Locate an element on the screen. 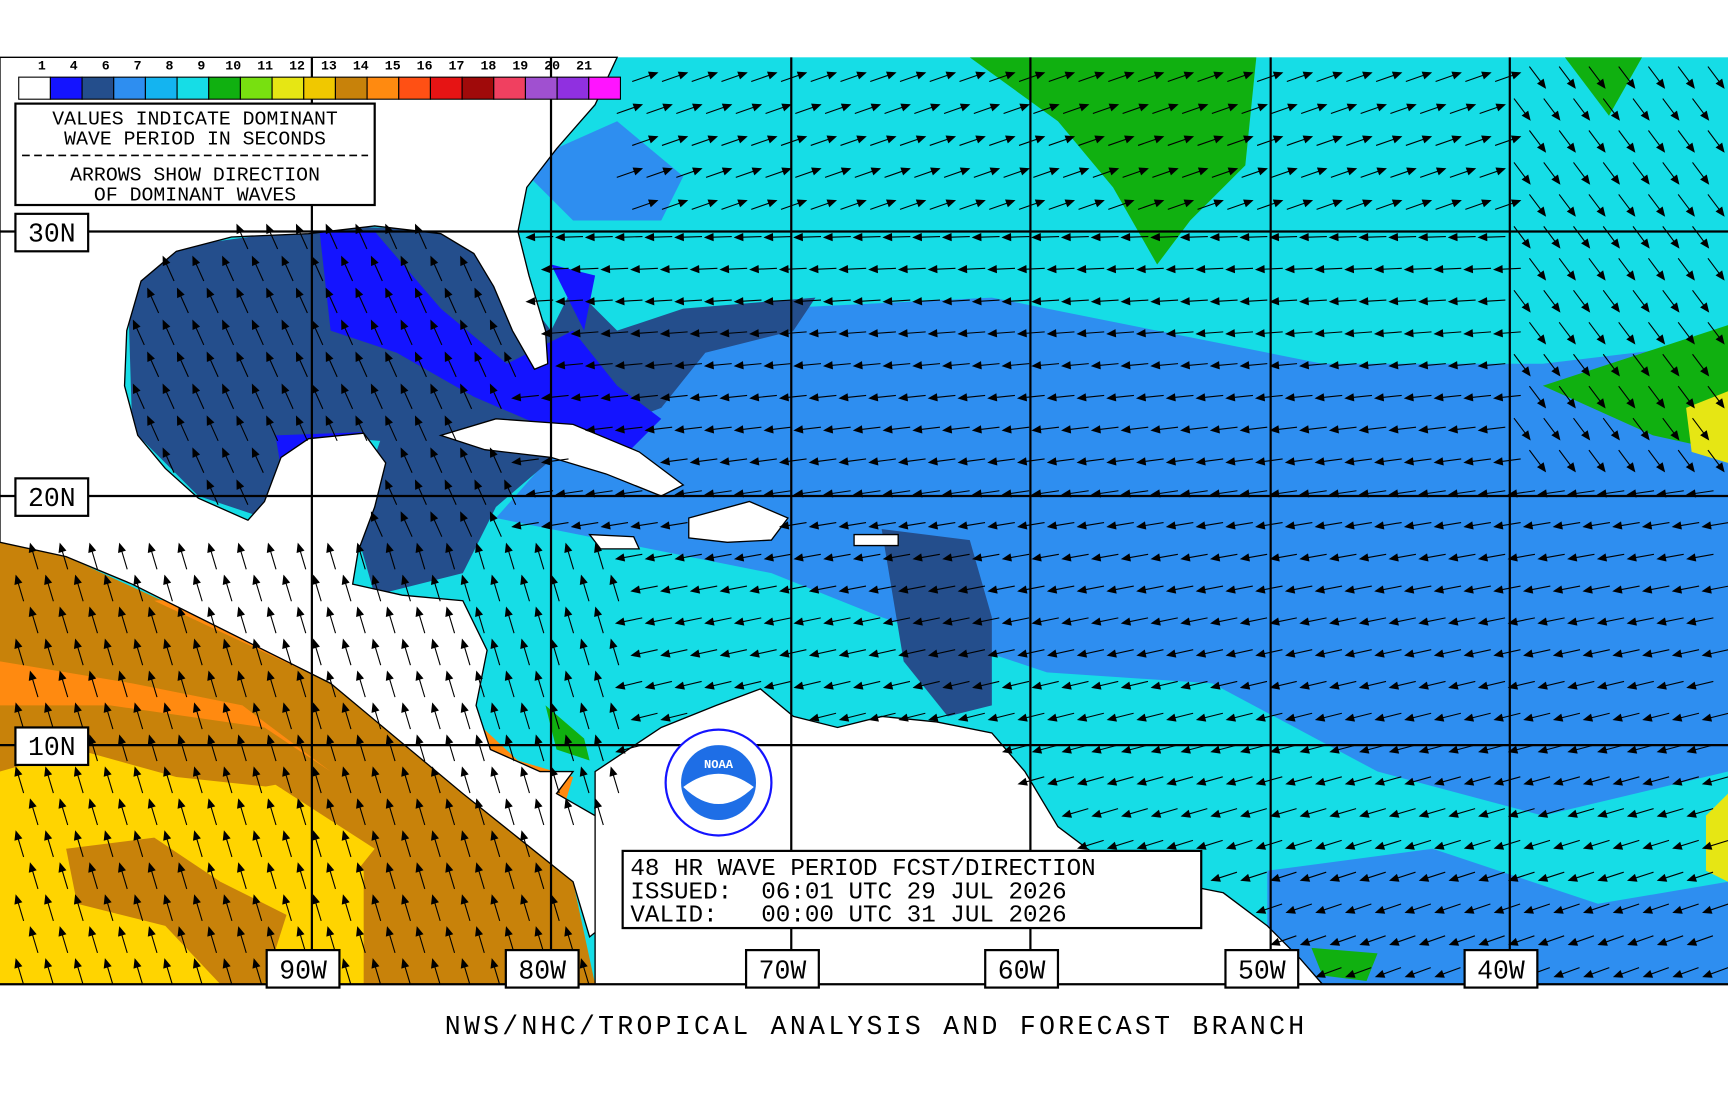  legend-label: 10 is located at coordinates (233, 65).